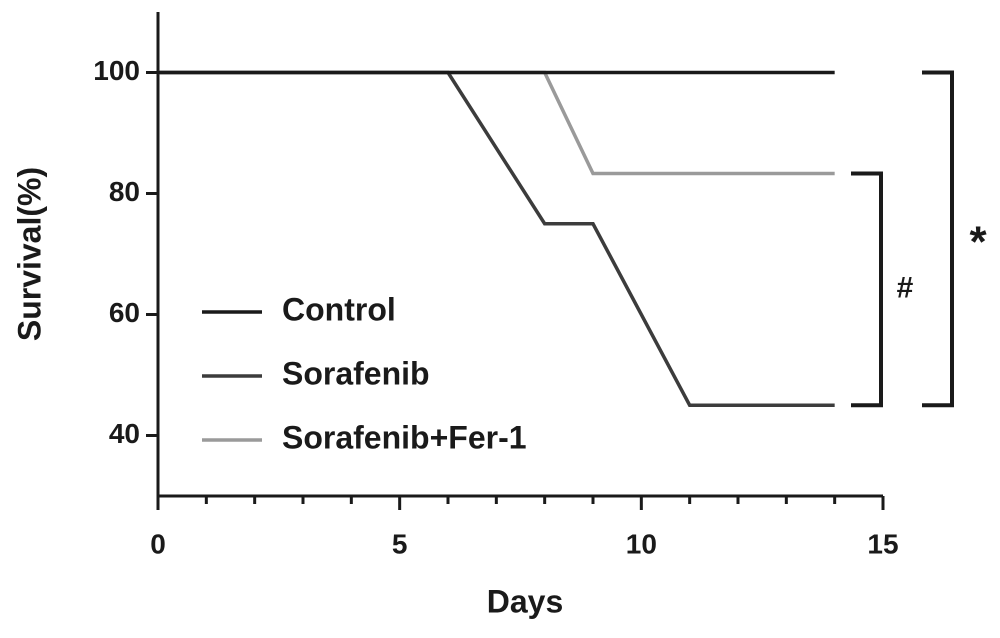 The width and height of the screenshot is (1000, 638). Describe the element at coordinates (496, 123) in the screenshot. I see `series-line` at that location.